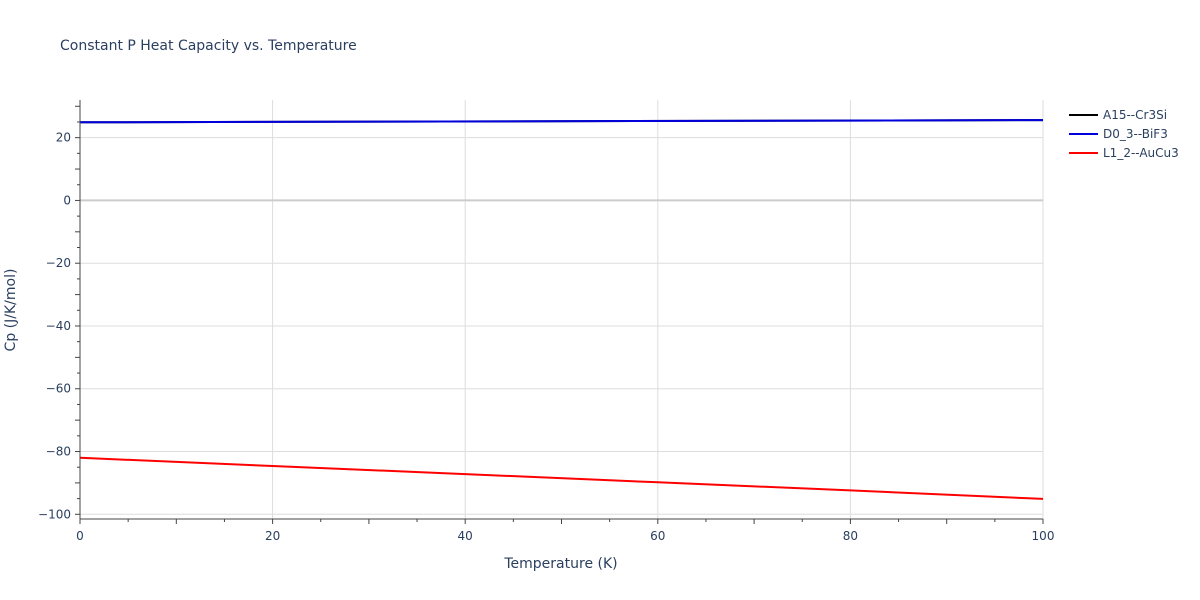 This screenshot has height=600, width=1200. Describe the element at coordinates (560, 564) in the screenshot. I see `x-axis-label: Temperature (K)` at that location.